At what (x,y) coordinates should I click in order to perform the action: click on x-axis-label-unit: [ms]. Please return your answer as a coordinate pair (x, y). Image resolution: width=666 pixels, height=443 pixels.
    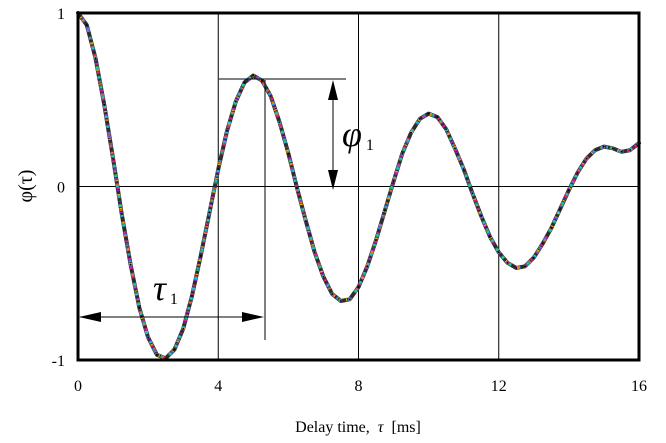
    Looking at the image, I should click on (406, 427).